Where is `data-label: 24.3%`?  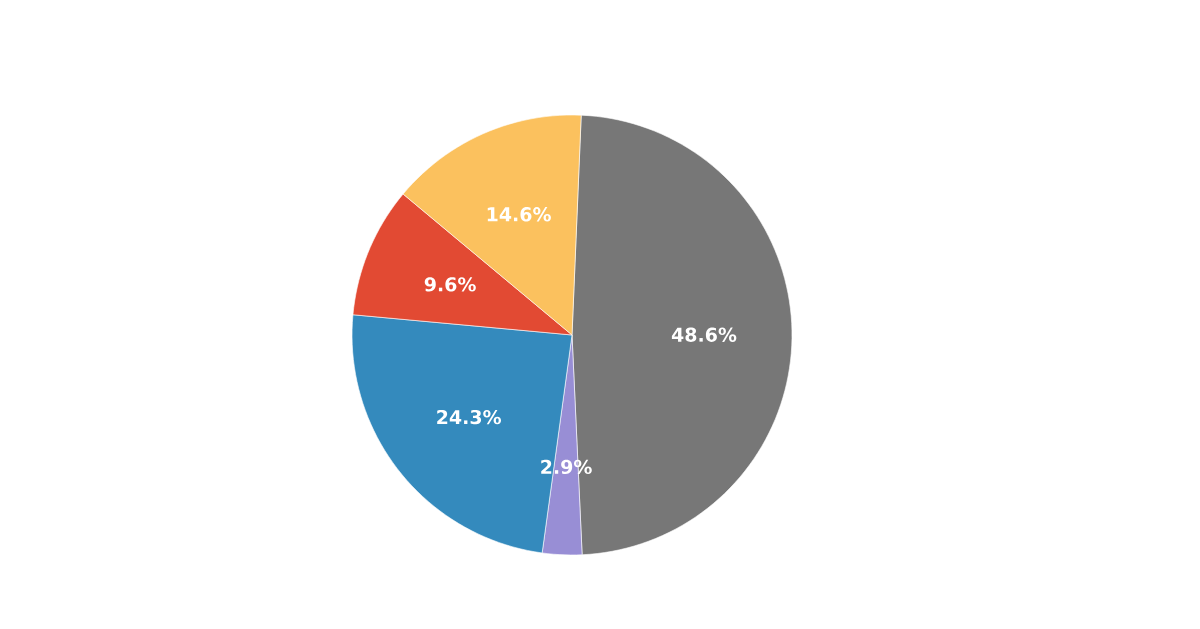
data-label: 24.3% is located at coordinates (469, 417).